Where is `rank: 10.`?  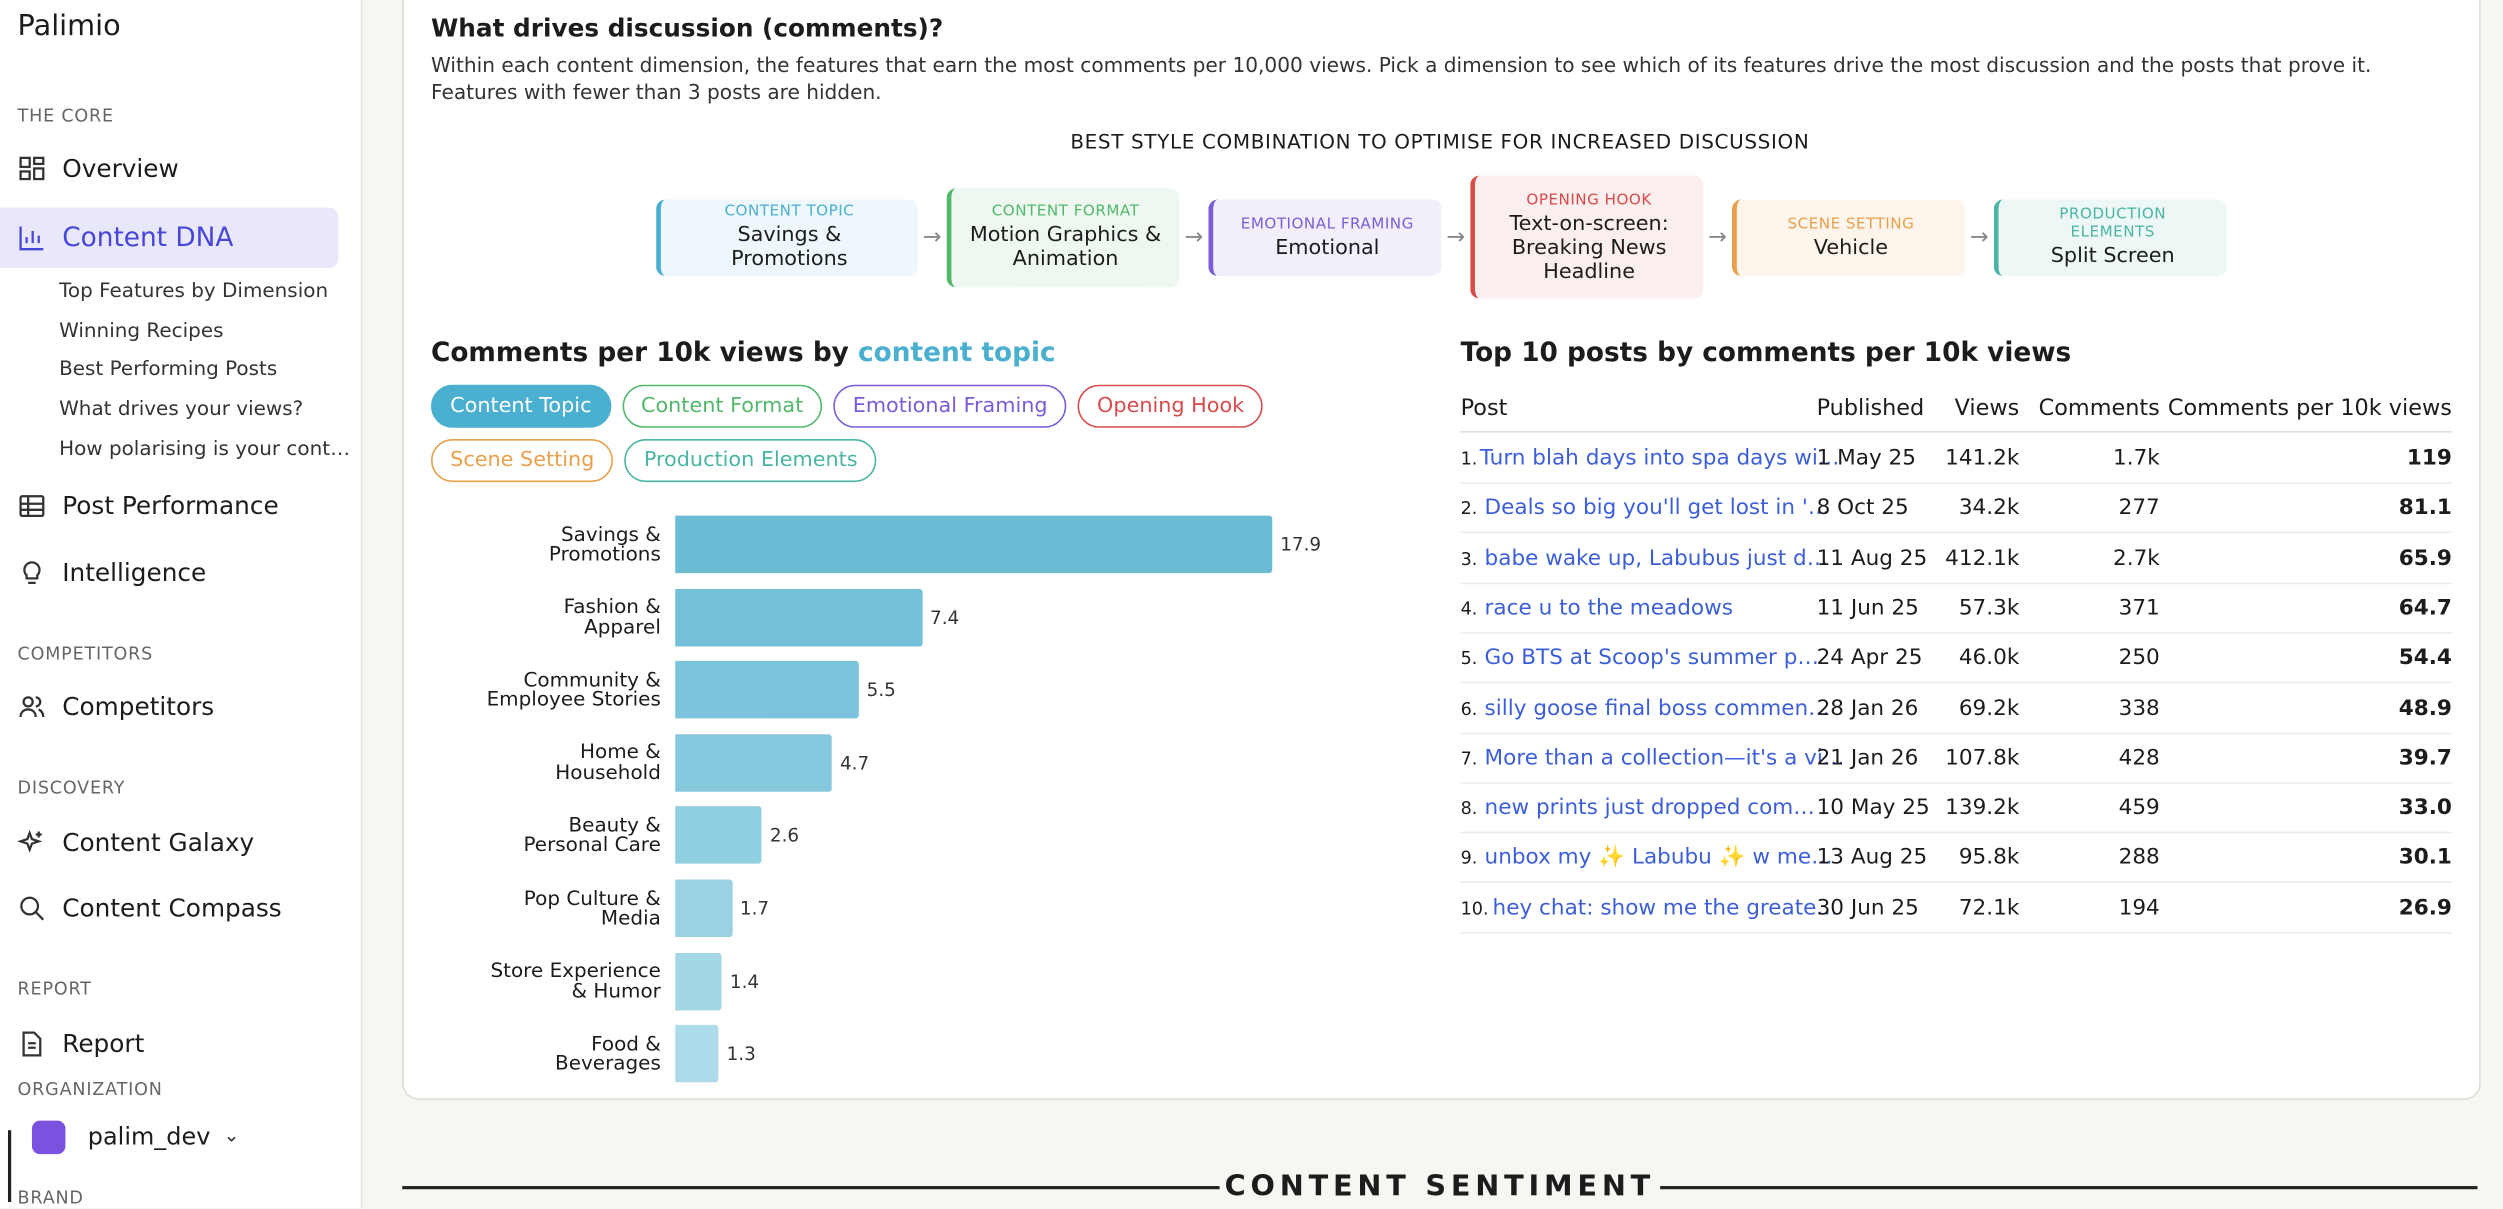 rank: 10. is located at coordinates (1474, 908).